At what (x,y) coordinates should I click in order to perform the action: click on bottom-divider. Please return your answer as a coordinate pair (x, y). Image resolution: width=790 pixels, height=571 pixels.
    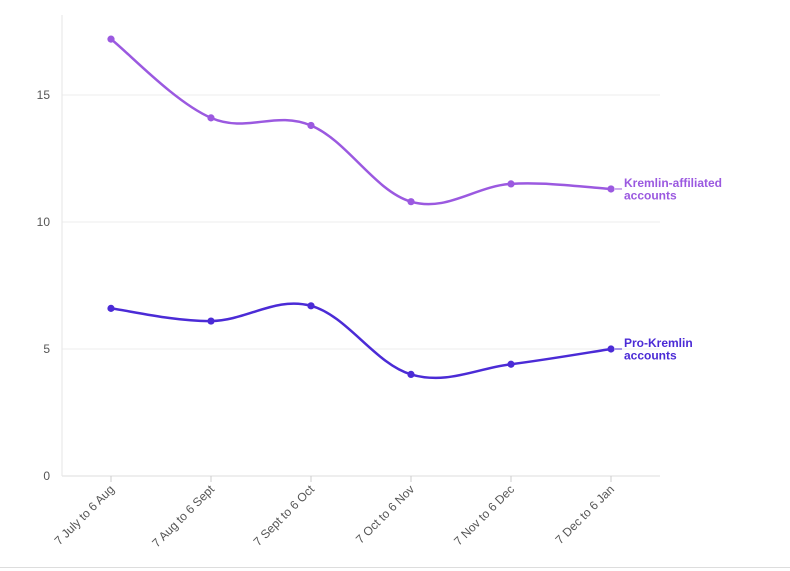
    Looking at the image, I should click on (395, 567).